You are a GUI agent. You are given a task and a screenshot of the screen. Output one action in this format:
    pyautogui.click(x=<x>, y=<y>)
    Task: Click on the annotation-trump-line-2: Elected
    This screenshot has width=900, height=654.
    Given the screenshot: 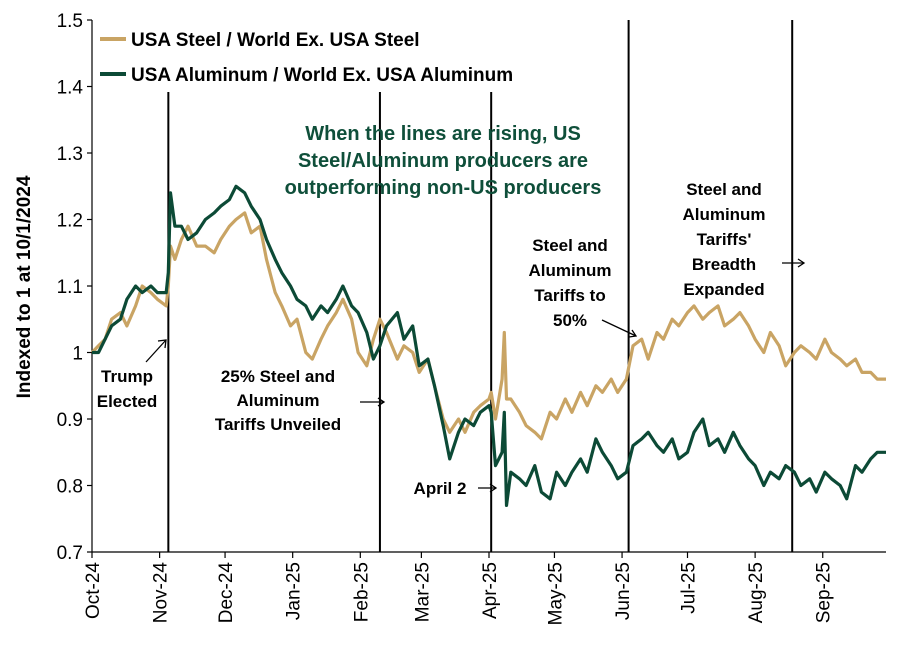 What is the action you would take?
    pyautogui.click(x=127, y=401)
    